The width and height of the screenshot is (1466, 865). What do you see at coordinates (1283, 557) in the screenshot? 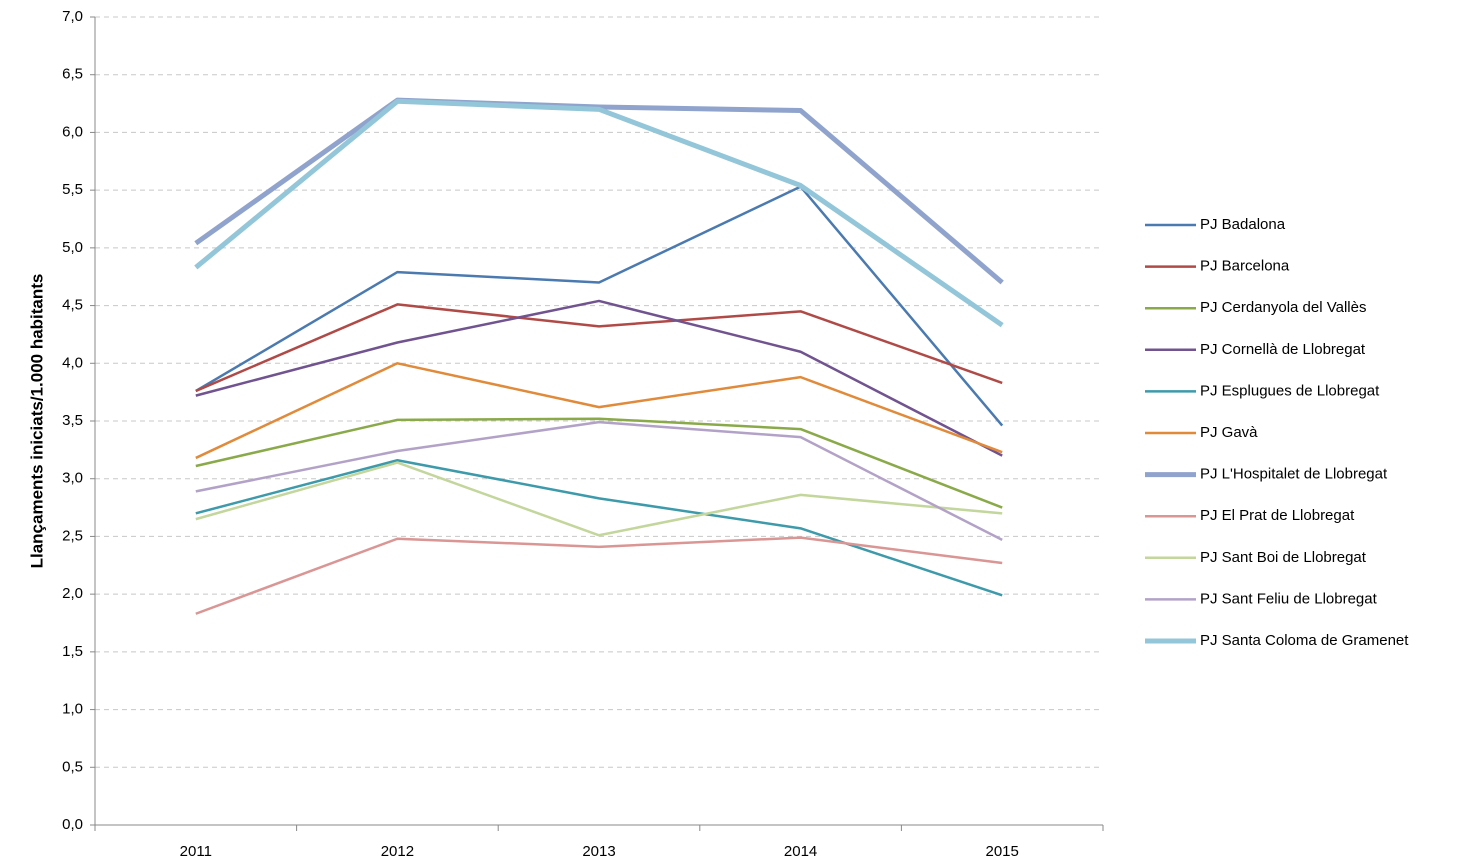
I see `legend-label: PJ Sant Boi de Llobregat` at bounding box center [1283, 557].